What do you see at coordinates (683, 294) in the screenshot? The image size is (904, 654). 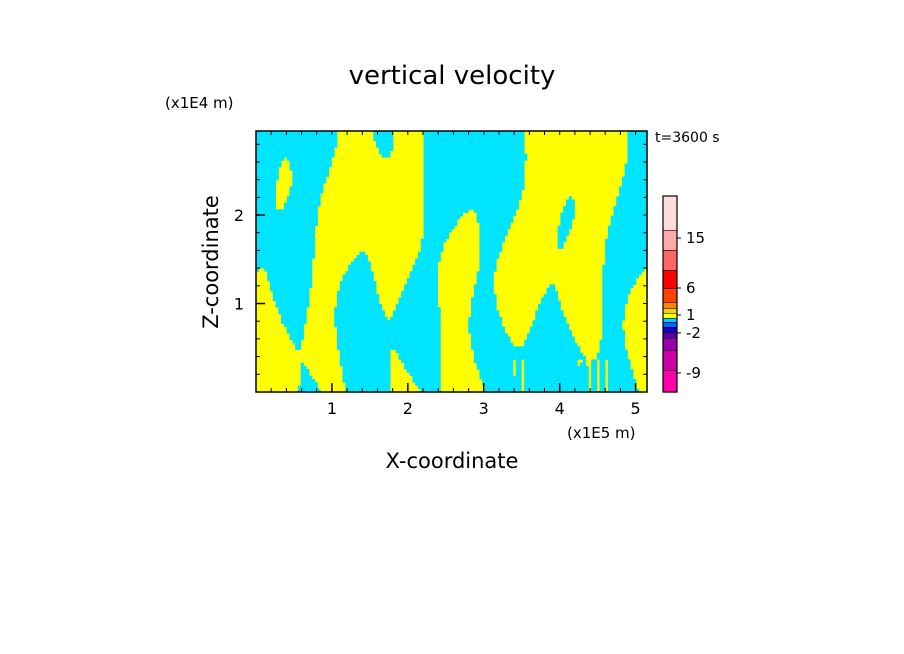 I see `colorbar: 15 6 1-2 -9` at bounding box center [683, 294].